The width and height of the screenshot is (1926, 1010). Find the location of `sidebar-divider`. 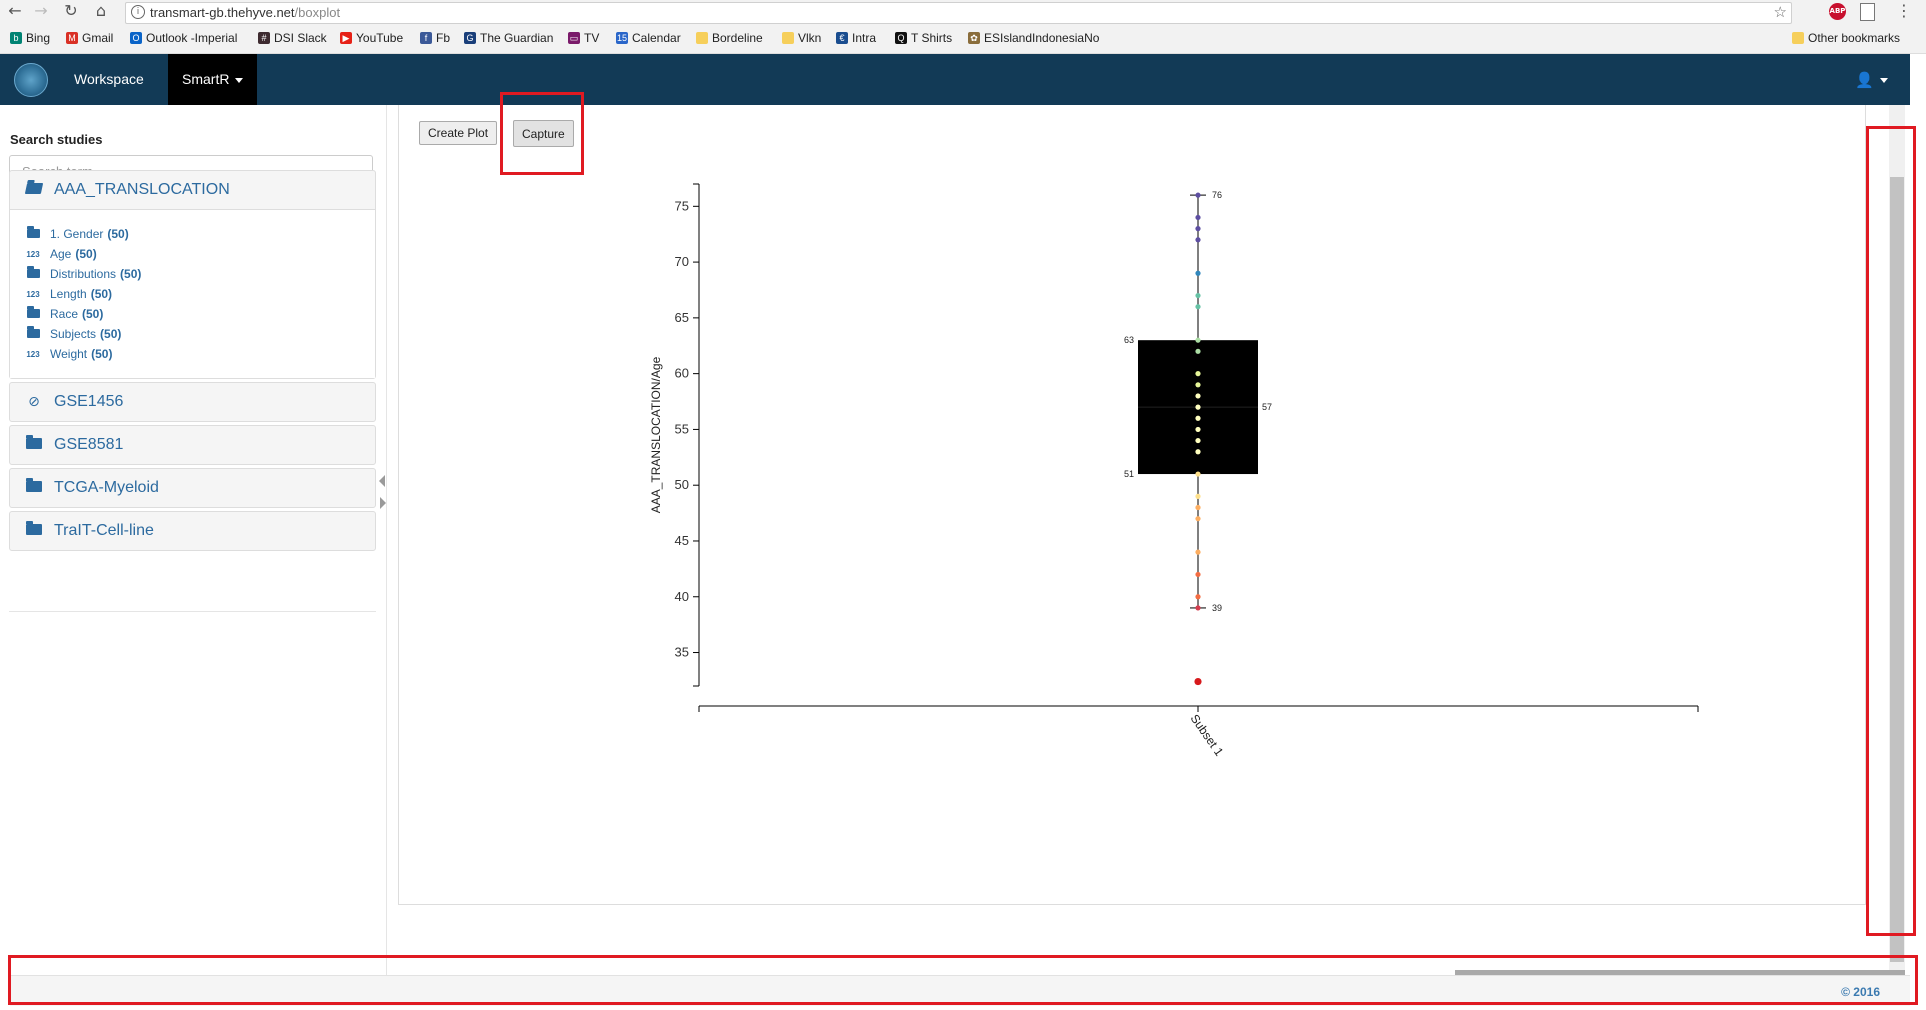

sidebar-divider is located at coordinates (192, 611).